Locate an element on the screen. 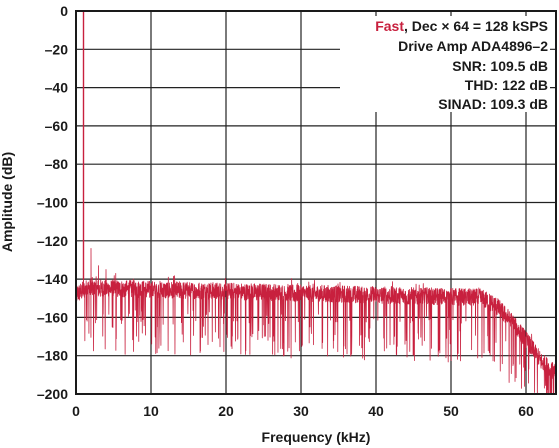 Image resolution: width=559 pixels, height=448 pixels. x-tick-label: 30 is located at coordinates (301, 411).